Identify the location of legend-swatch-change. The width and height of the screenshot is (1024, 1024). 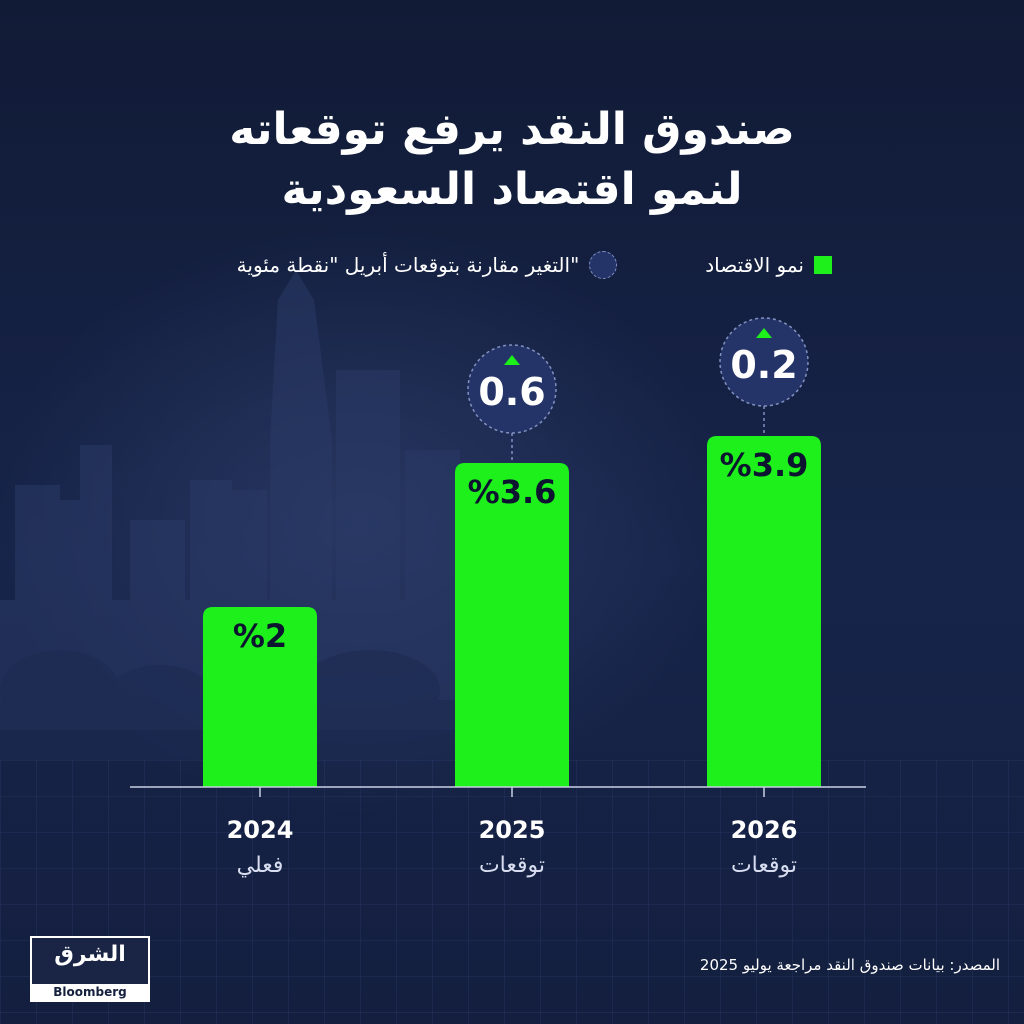
(603, 265).